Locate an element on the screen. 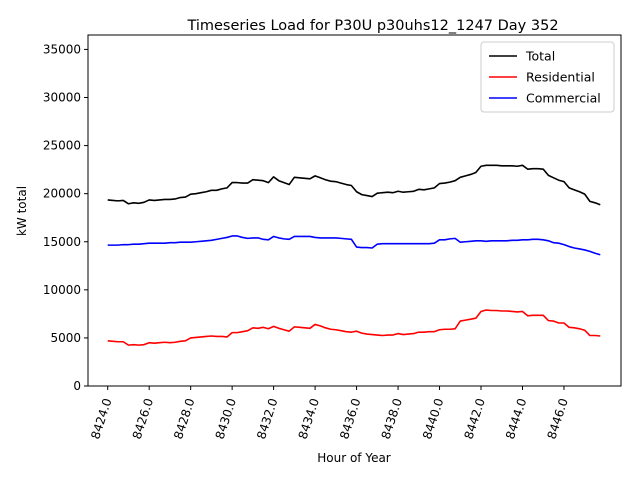  y-tick-label: 25000 is located at coordinates (62, 146).